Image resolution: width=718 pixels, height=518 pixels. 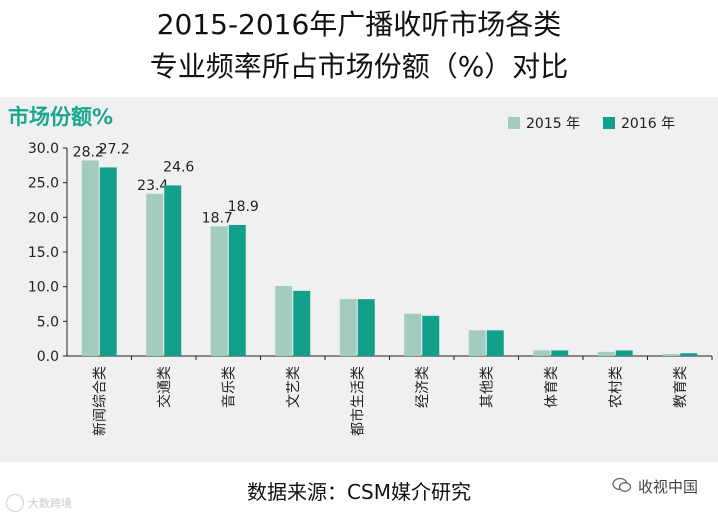 I want to click on x-category-label: 其他类, so click(x=487, y=387).